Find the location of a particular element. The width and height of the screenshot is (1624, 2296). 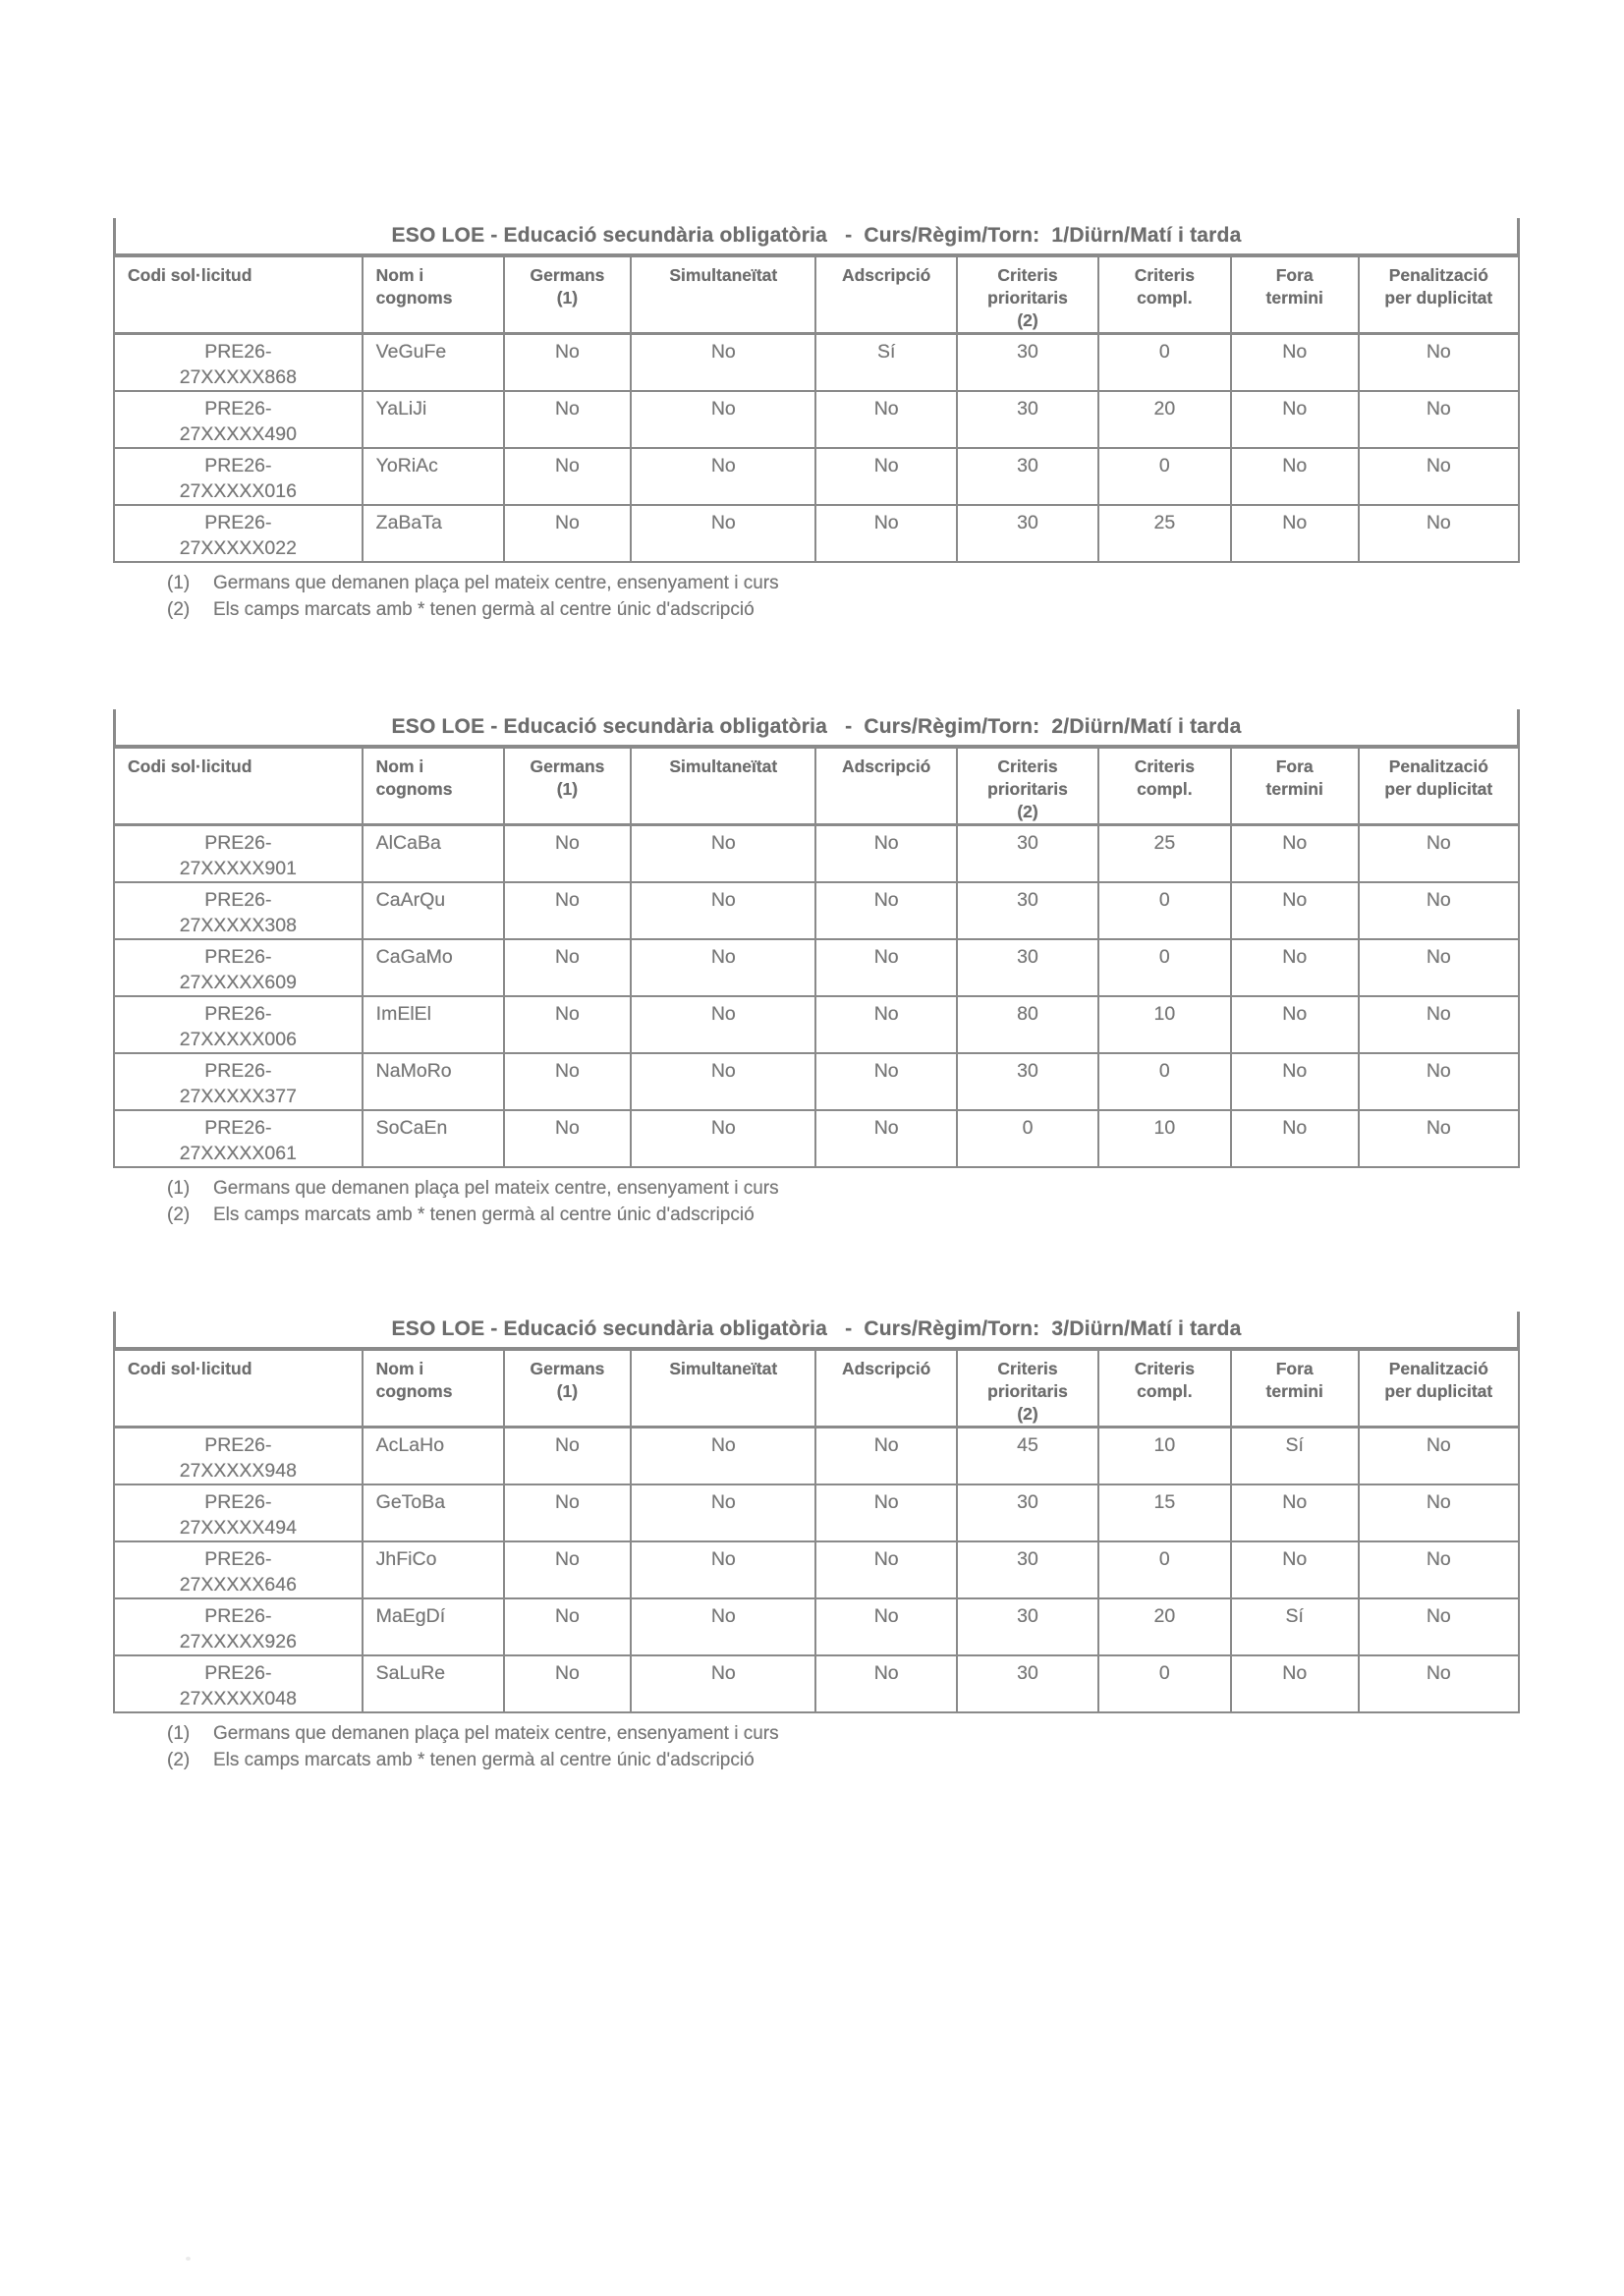

table-row: PRE26- 27XXXXX646 JhFiCo No No No 30 0 No No is located at coordinates (817, 1569).